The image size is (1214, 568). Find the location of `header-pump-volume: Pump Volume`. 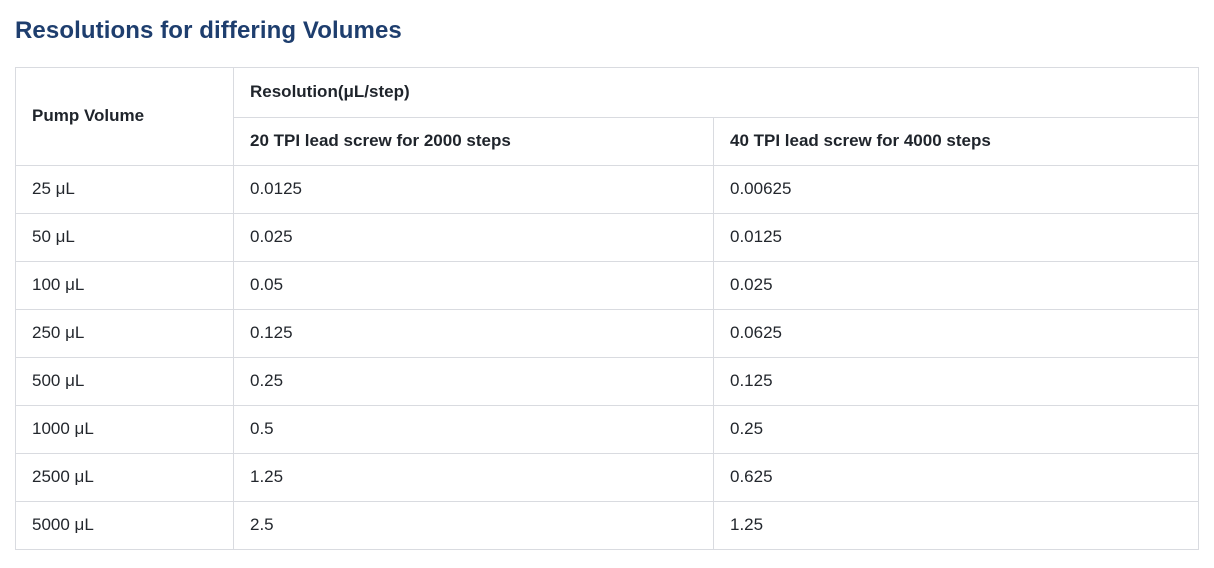

header-pump-volume: Pump Volume is located at coordinates (124, 116).